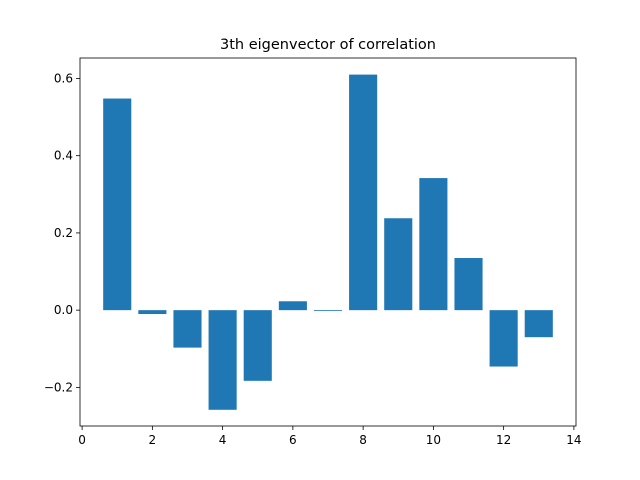 The image size is (640, 480). I want to click on y-tick-label: 0.0, so click(63, 310).